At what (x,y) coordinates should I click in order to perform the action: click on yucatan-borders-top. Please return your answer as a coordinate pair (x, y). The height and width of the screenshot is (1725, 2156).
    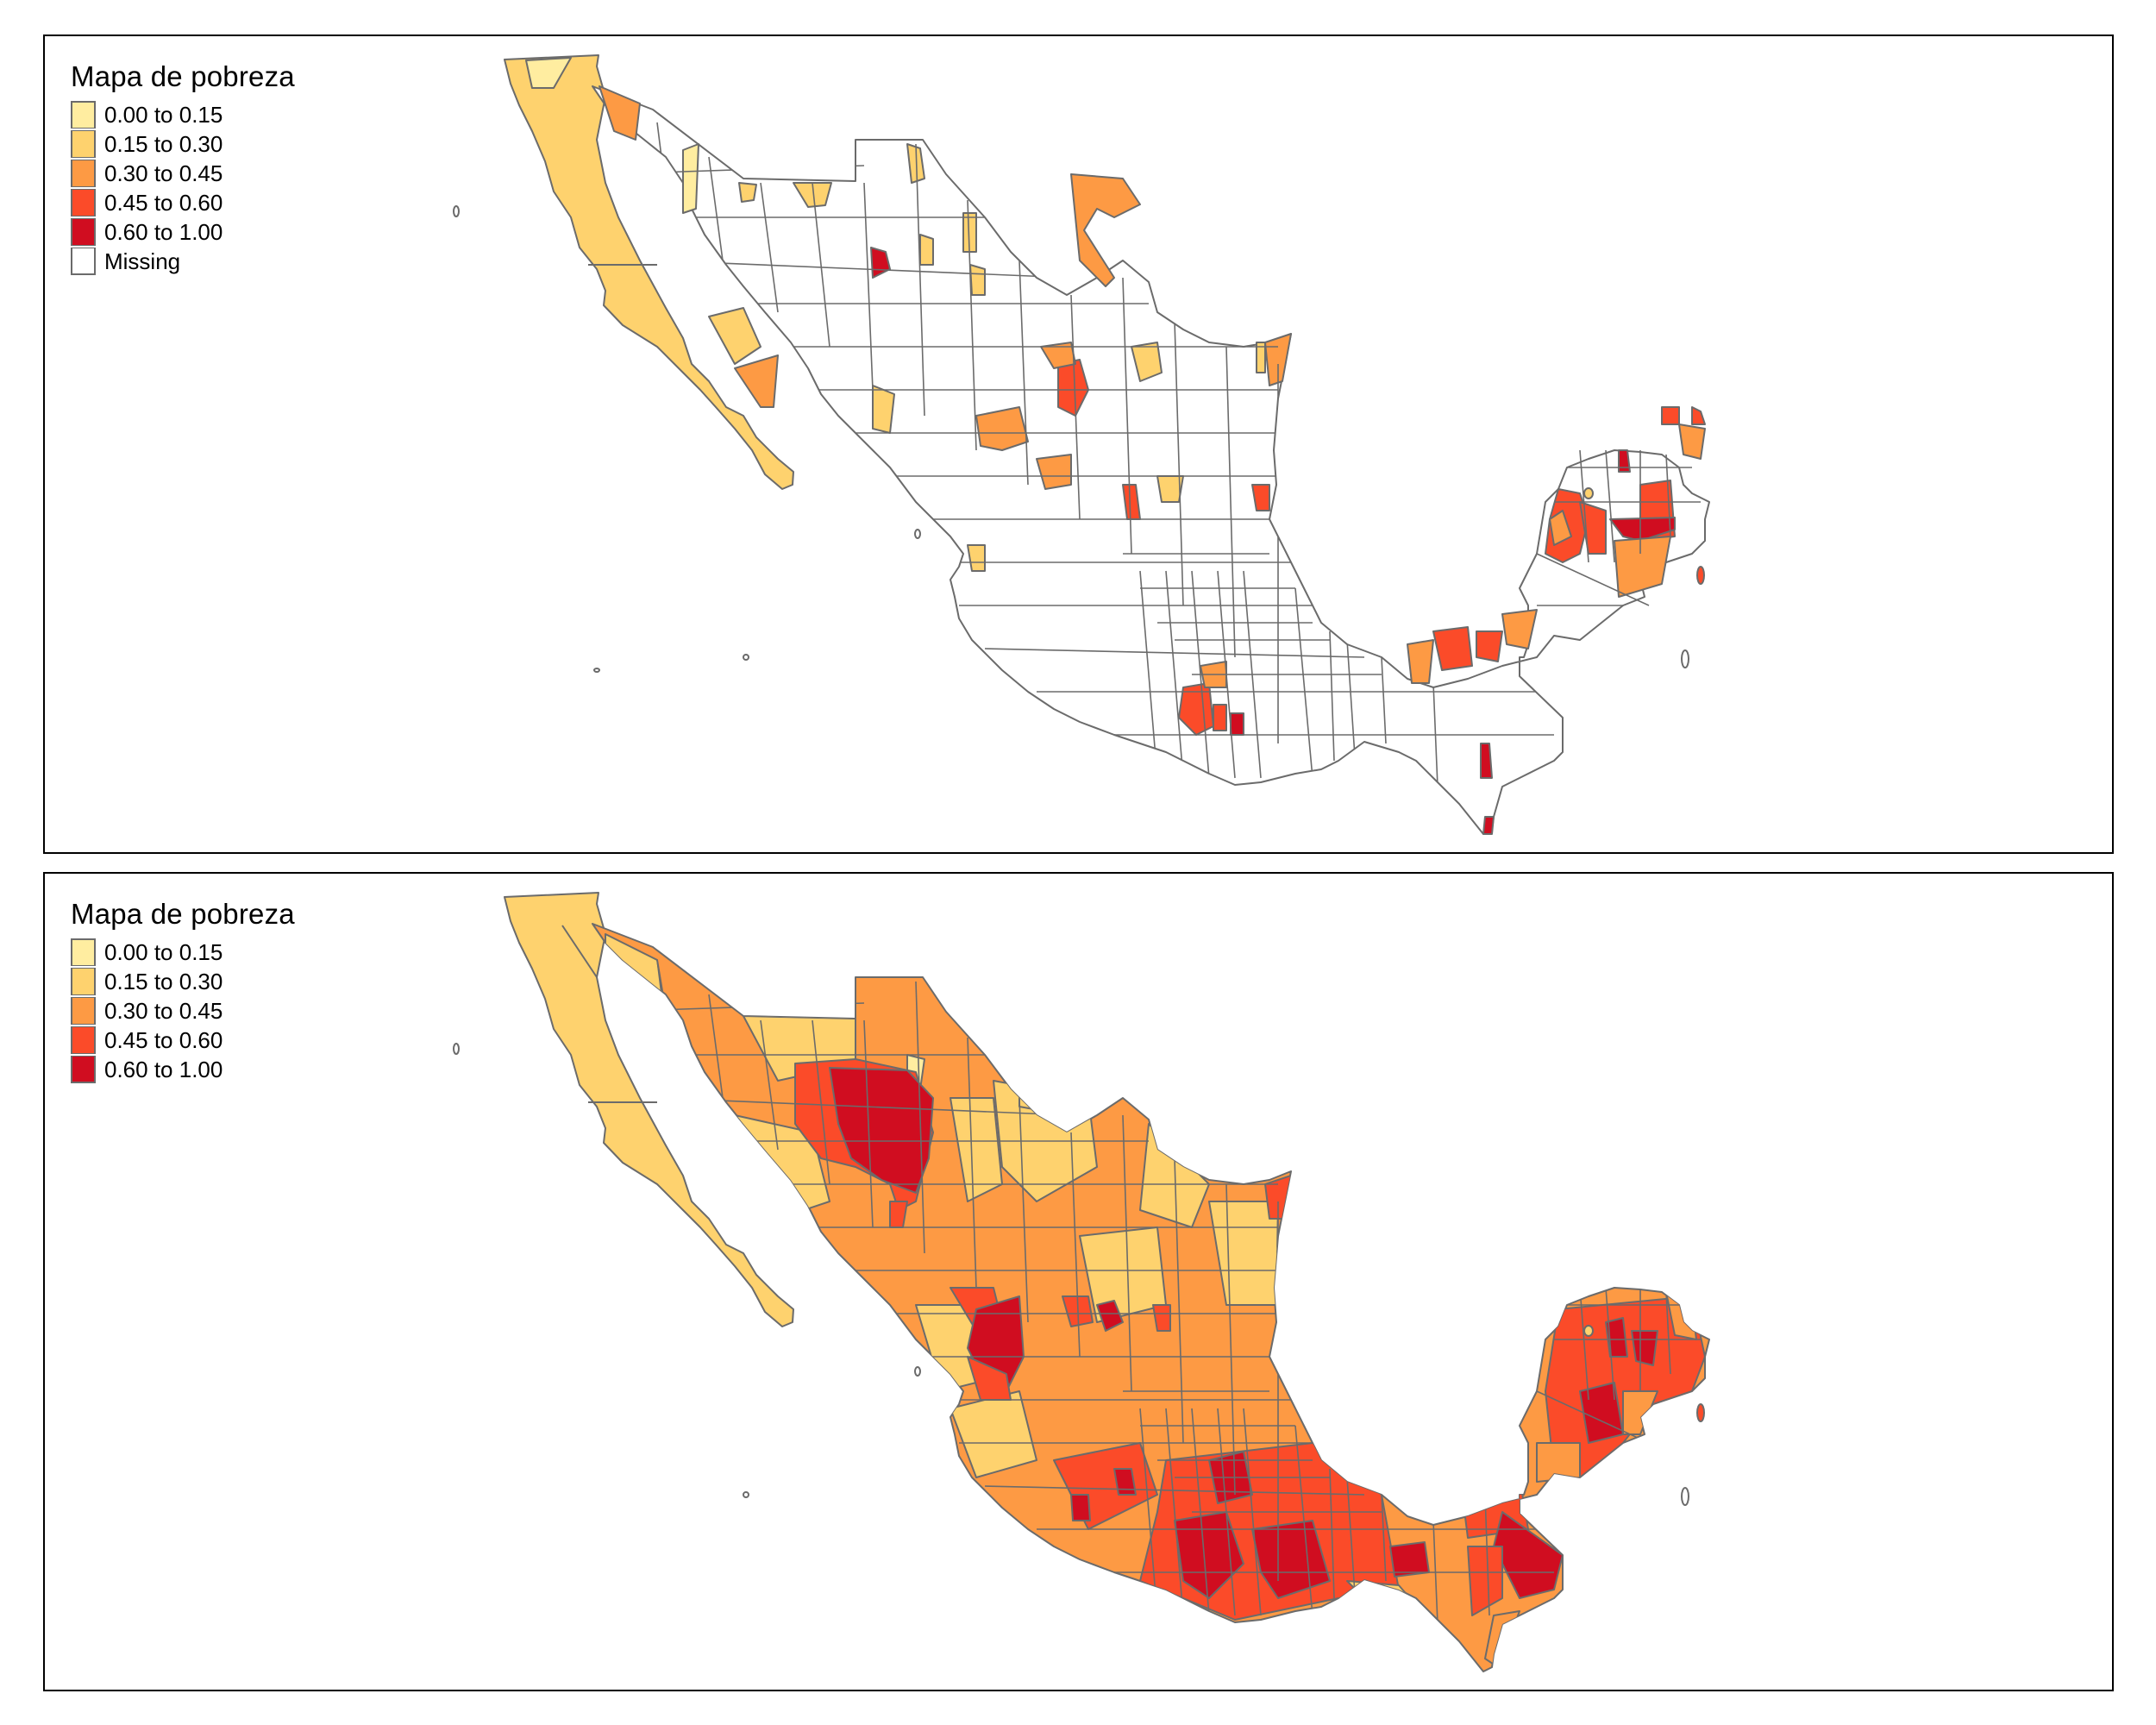
    Looking at the image, I should click on (1618, 527).